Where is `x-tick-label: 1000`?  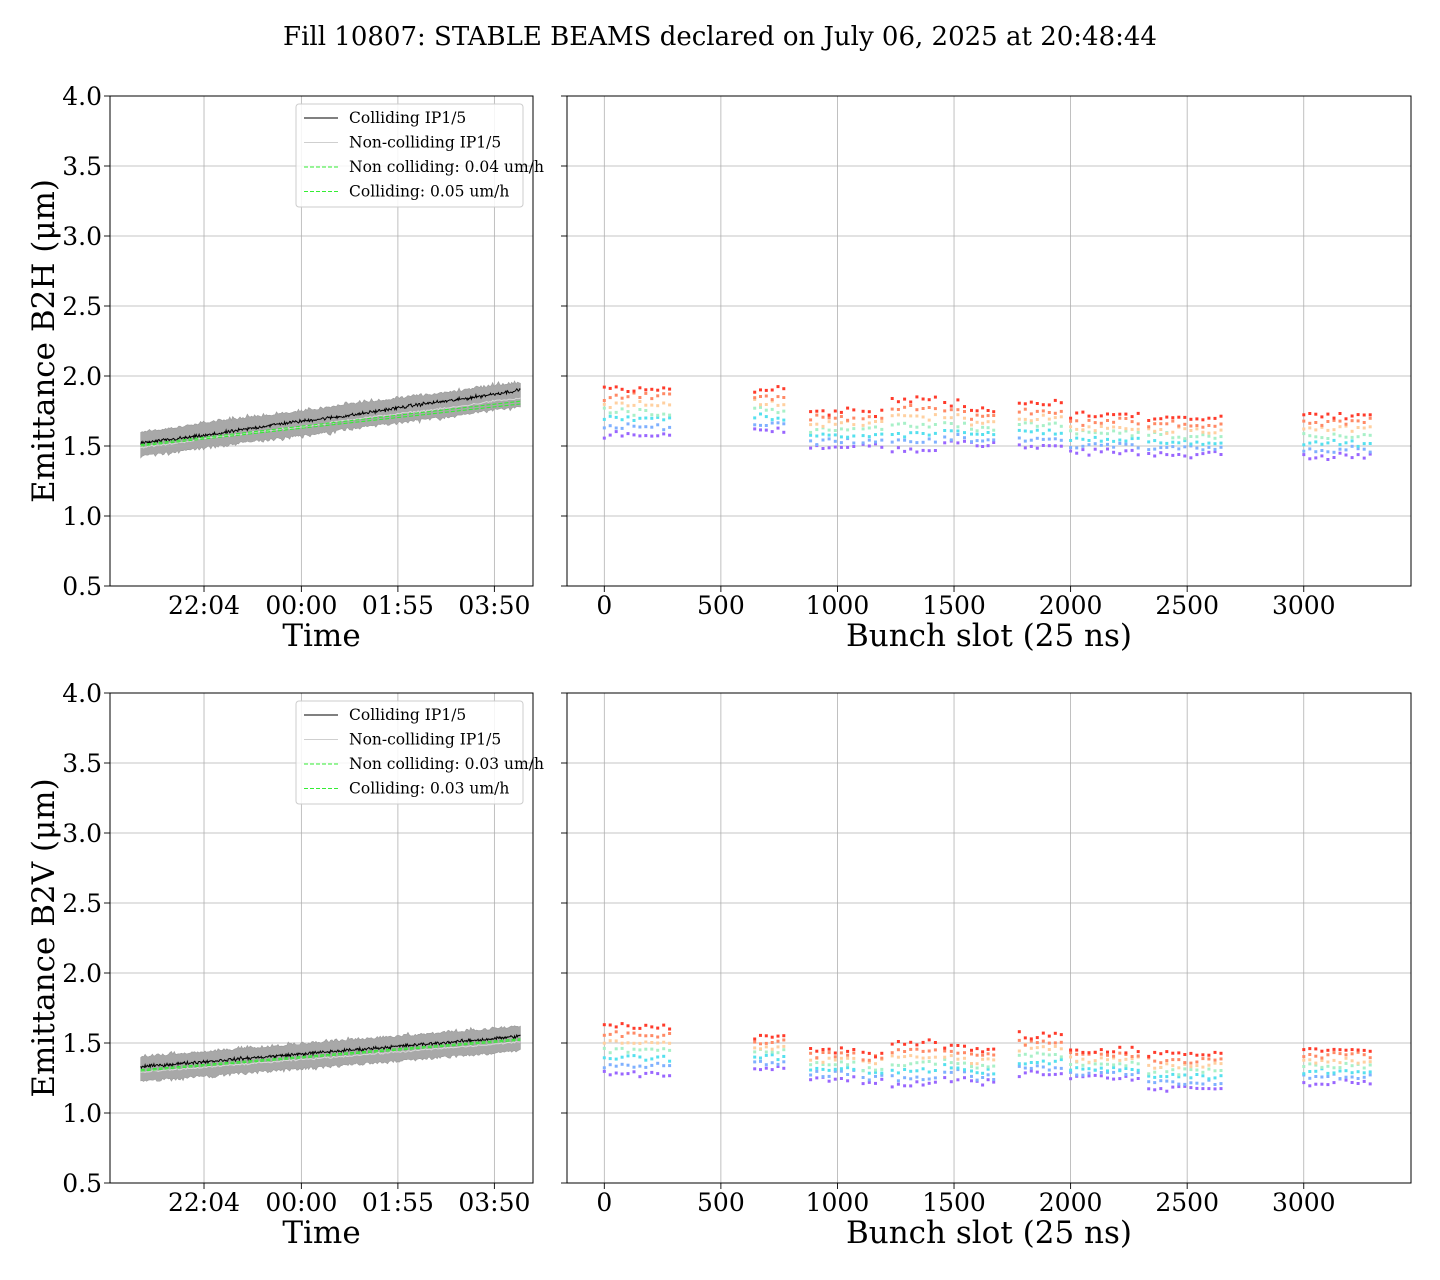 x-tick-label: 1000 is located at coordinates (838, 605).